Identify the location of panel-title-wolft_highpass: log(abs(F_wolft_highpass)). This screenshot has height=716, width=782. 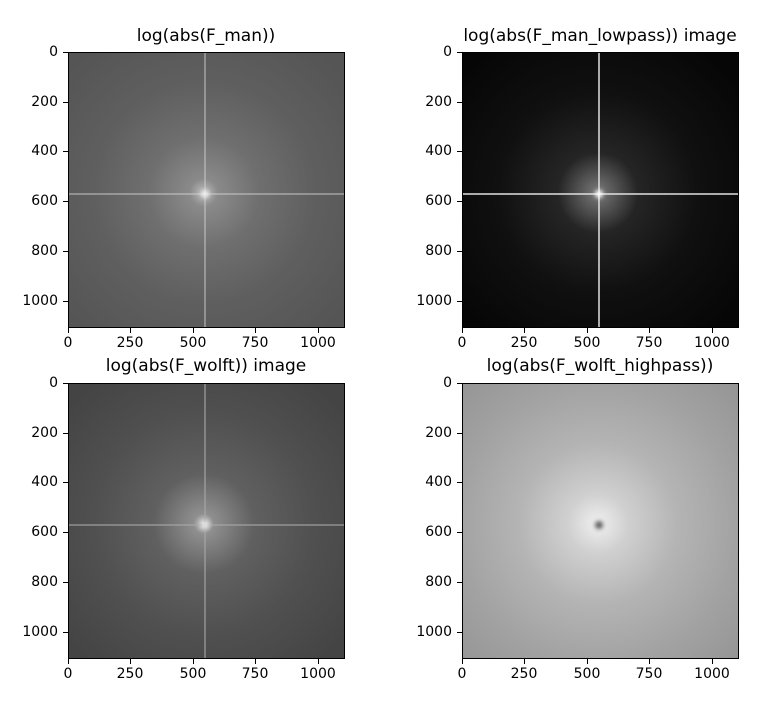
(600, 366).